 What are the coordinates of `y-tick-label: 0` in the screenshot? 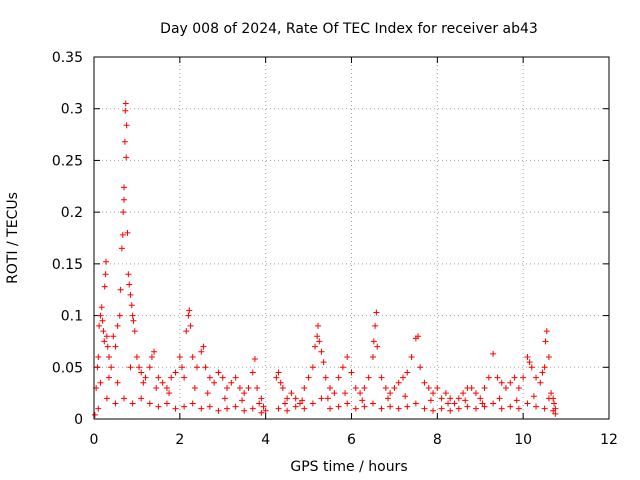 It's located at (78, 420).